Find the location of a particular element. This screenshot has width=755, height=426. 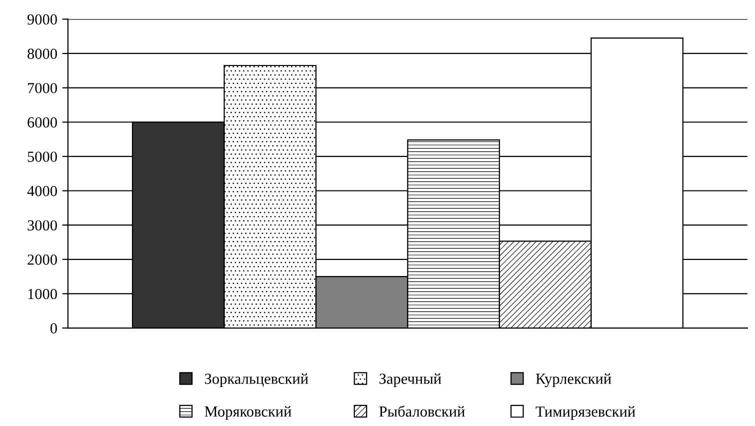

y-tick-label: 4000 is located at coordinates (42, 191).